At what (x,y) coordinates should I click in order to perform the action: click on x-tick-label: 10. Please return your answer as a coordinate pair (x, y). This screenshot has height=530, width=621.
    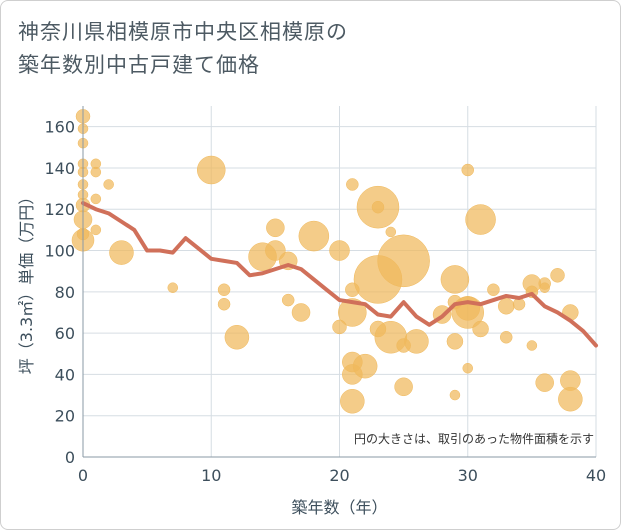
    Looking at the image, I should click on (211, 475).